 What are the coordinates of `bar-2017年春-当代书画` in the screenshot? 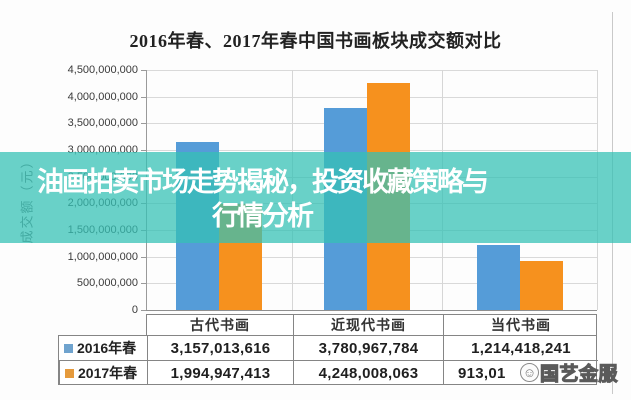 It's located at (541, 285).